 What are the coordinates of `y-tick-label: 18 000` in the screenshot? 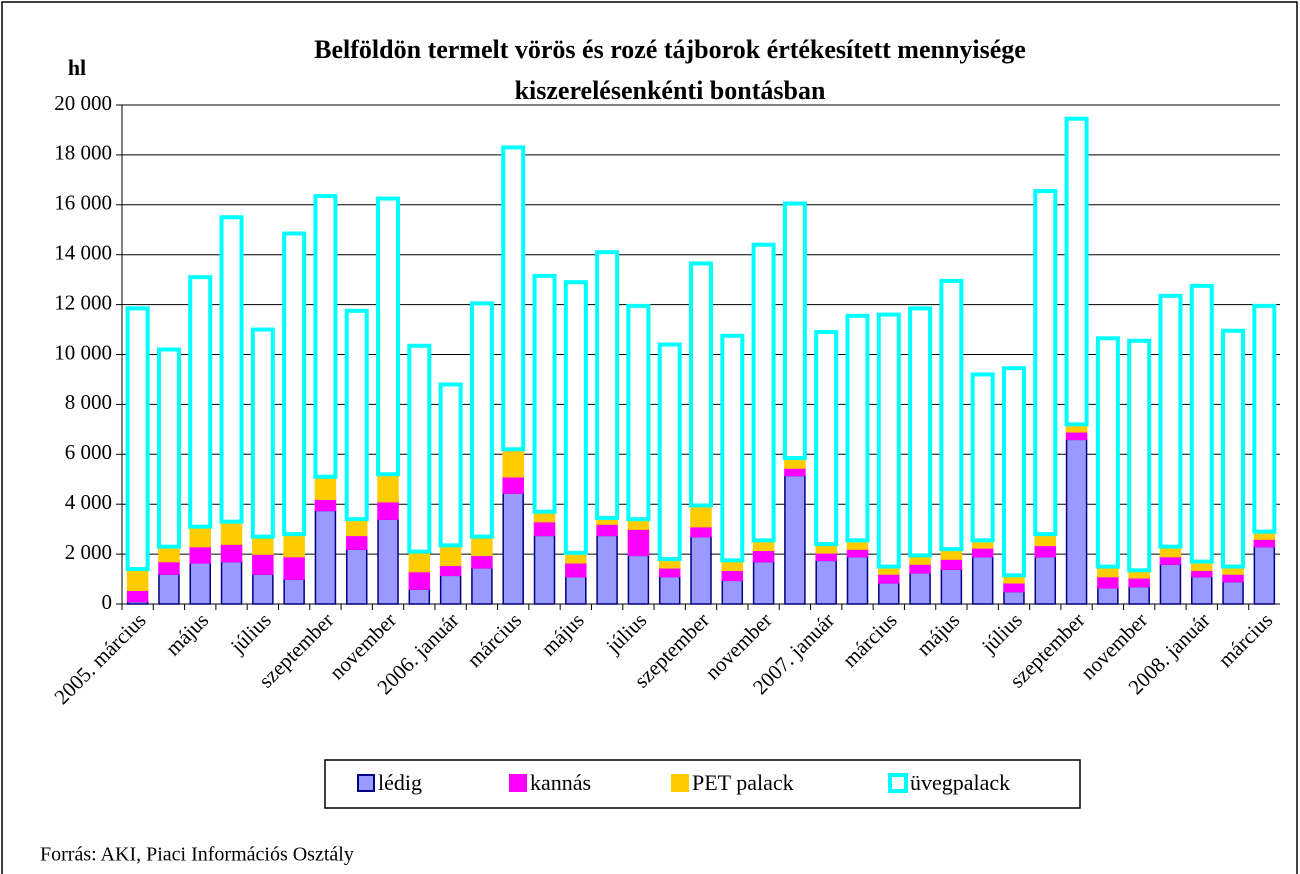 It's located at (83, 153).